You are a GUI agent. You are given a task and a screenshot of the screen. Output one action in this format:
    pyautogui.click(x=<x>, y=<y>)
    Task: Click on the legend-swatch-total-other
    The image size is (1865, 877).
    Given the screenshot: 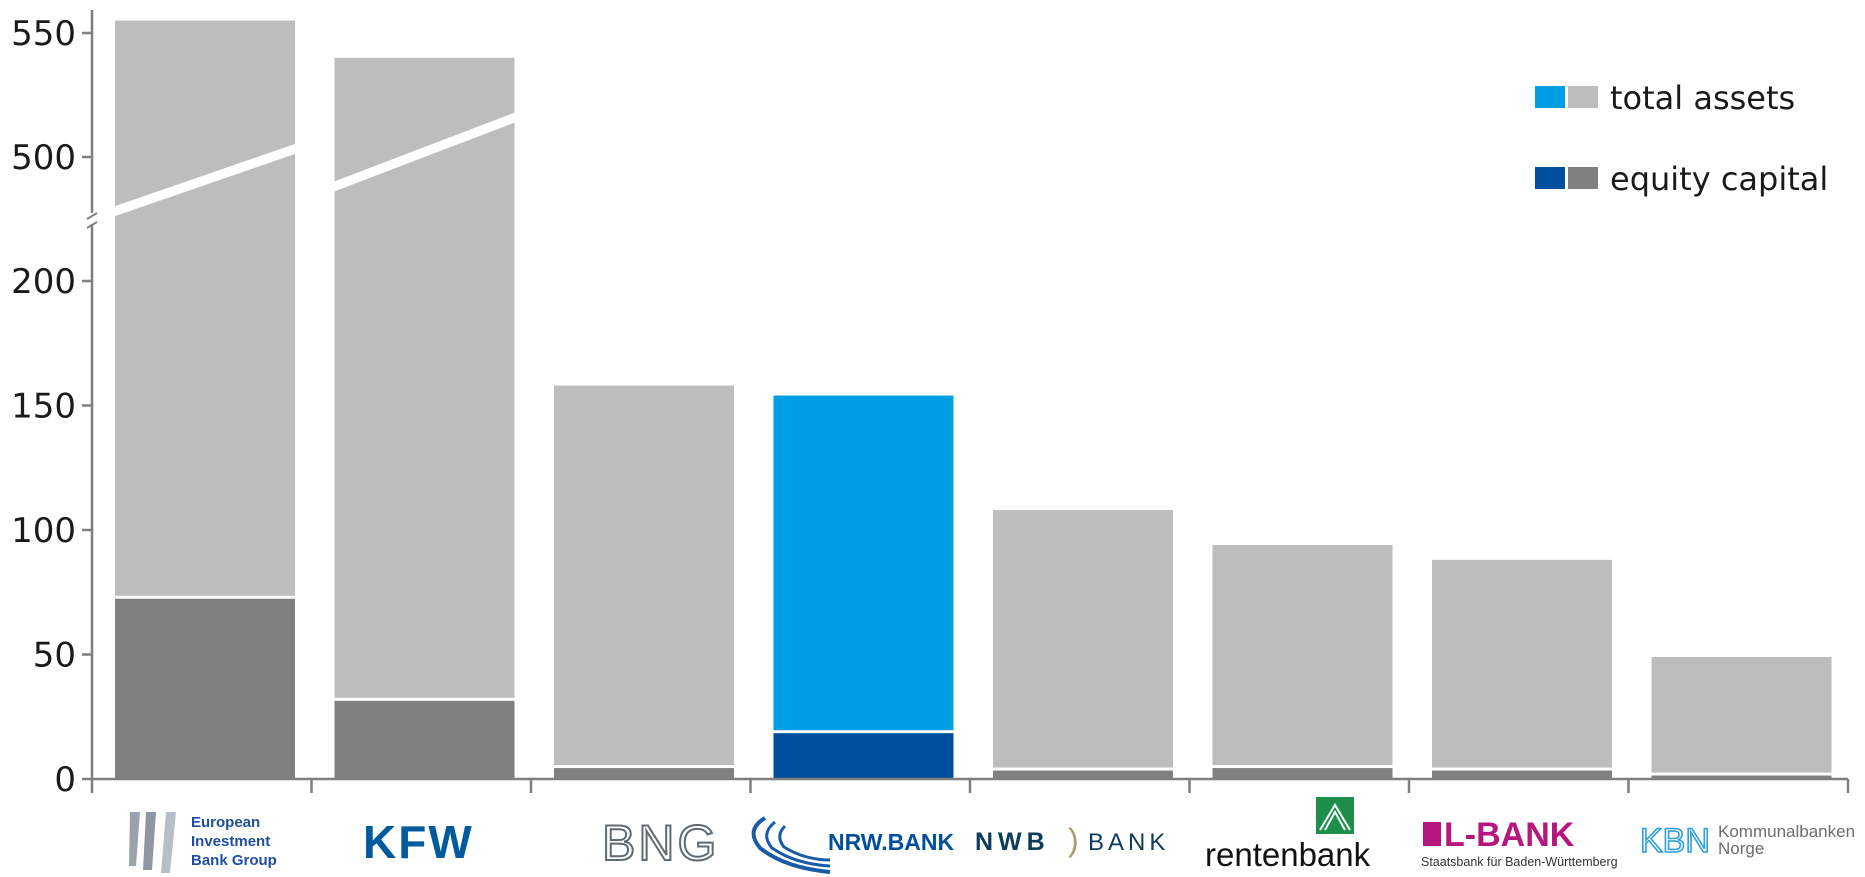 What is the action you would take?
    pyautogui.click(x=1583, y=97)
    